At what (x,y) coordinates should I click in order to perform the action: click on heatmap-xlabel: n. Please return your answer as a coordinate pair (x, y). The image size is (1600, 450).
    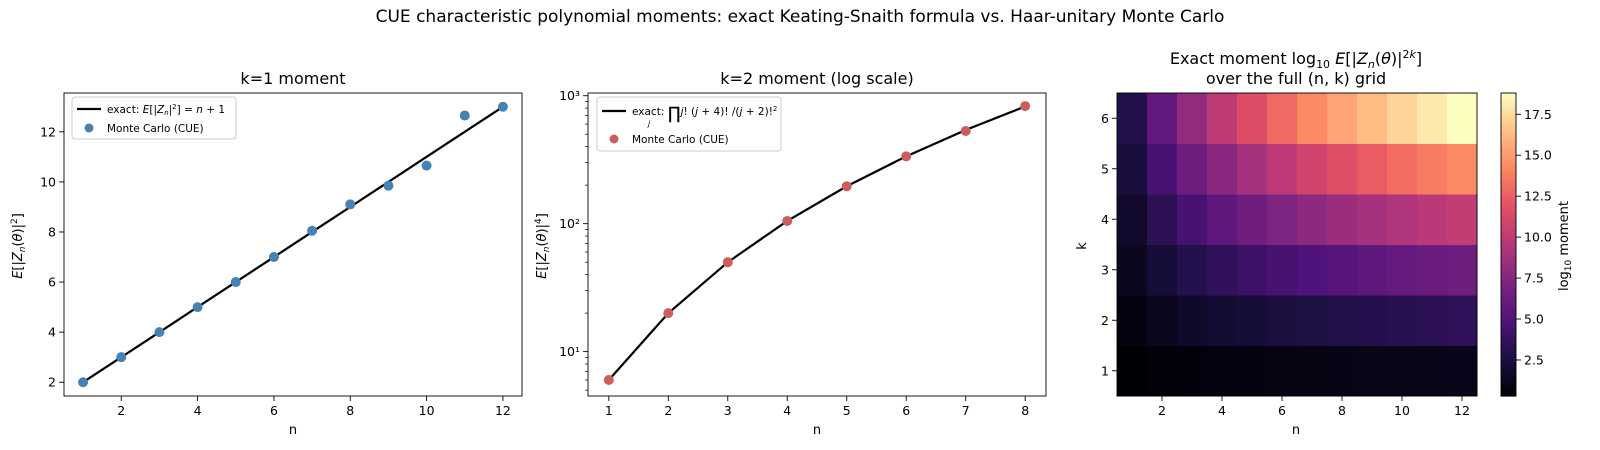
    Looking at the image, I should click on (1296, 430).